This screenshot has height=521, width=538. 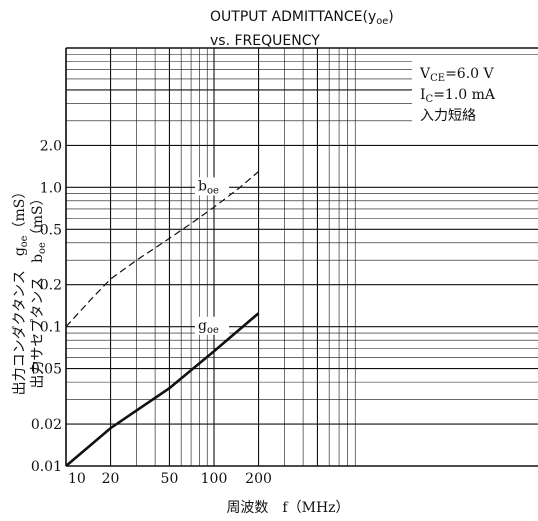 I want to click on conditions-box, so click(x=475, y=92).